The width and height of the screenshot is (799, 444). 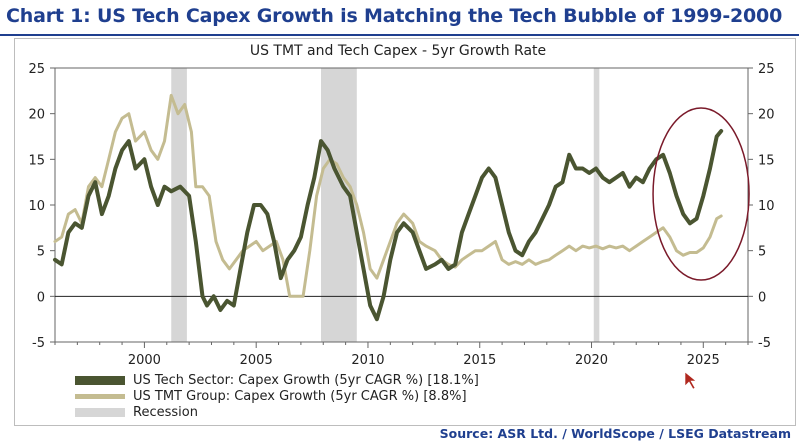 I want to click on y-tick-label: -5, so click(x=38, y=343).